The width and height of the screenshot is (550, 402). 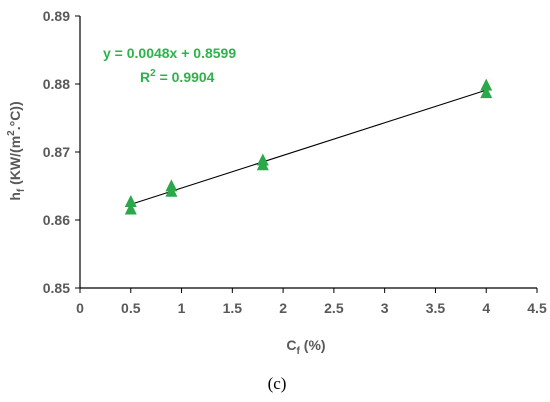 What do you see at coordinates (334, 308) in the screenshot?
I see `x-tick-label: 2.5` at bounding box center [334, 308].